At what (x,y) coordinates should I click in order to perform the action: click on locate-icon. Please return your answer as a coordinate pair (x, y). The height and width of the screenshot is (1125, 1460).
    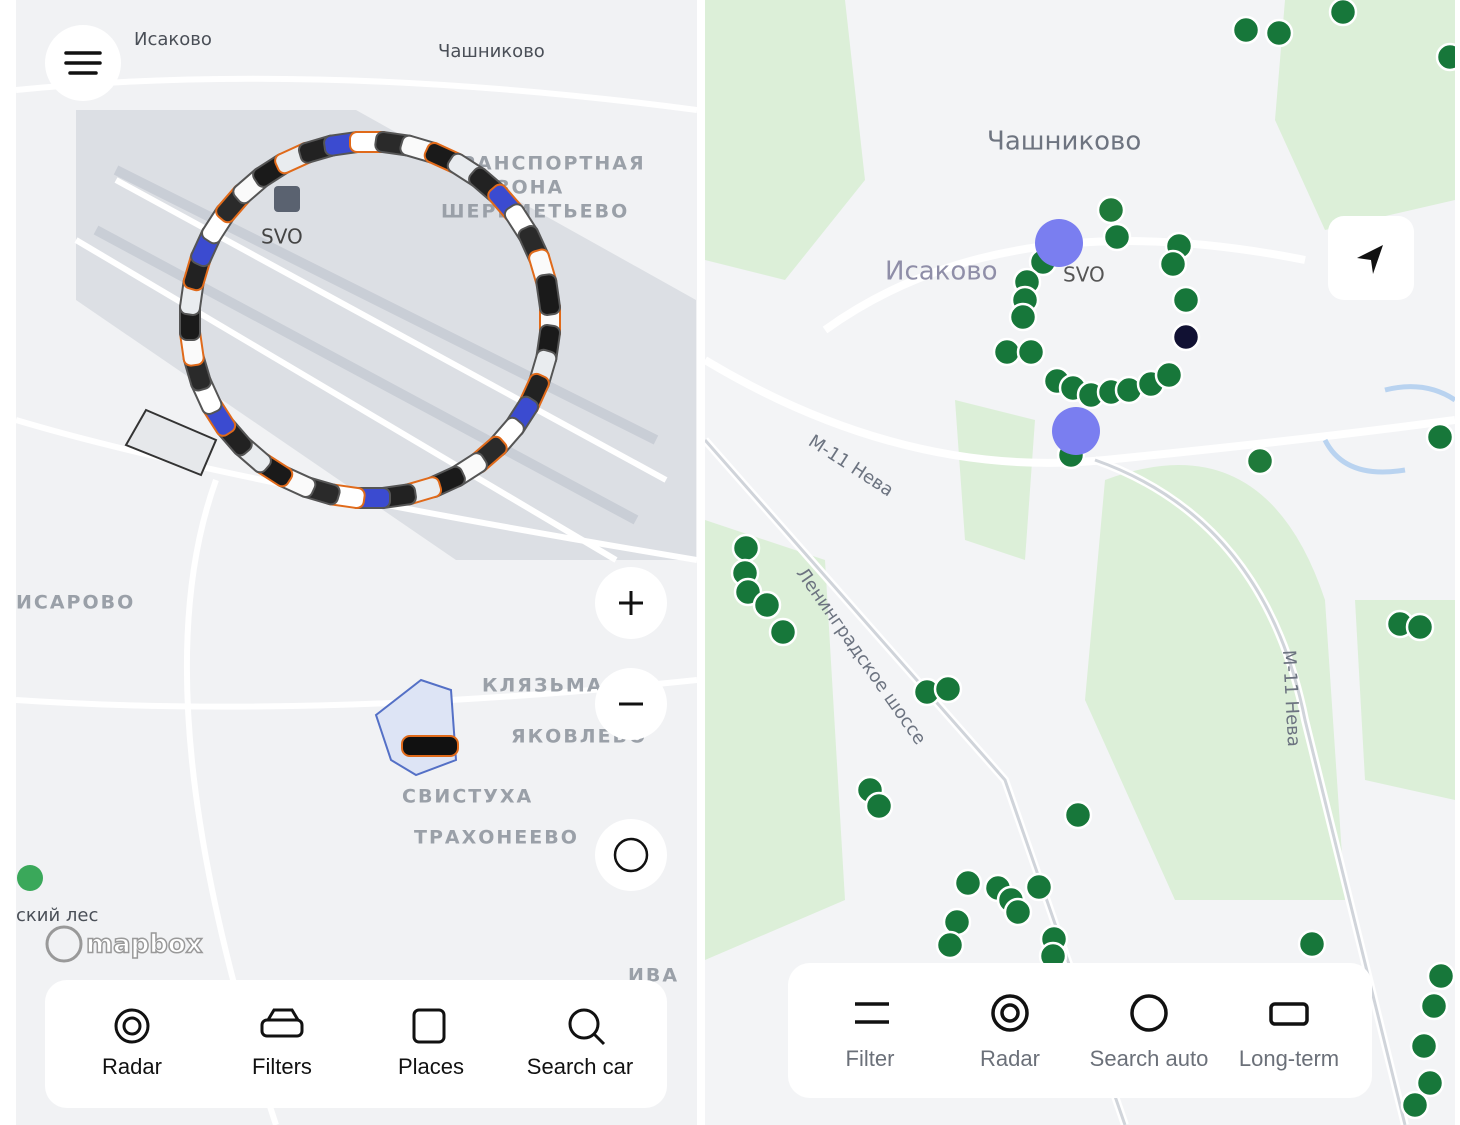
    Looking at the image, I should click on (1370, 259).